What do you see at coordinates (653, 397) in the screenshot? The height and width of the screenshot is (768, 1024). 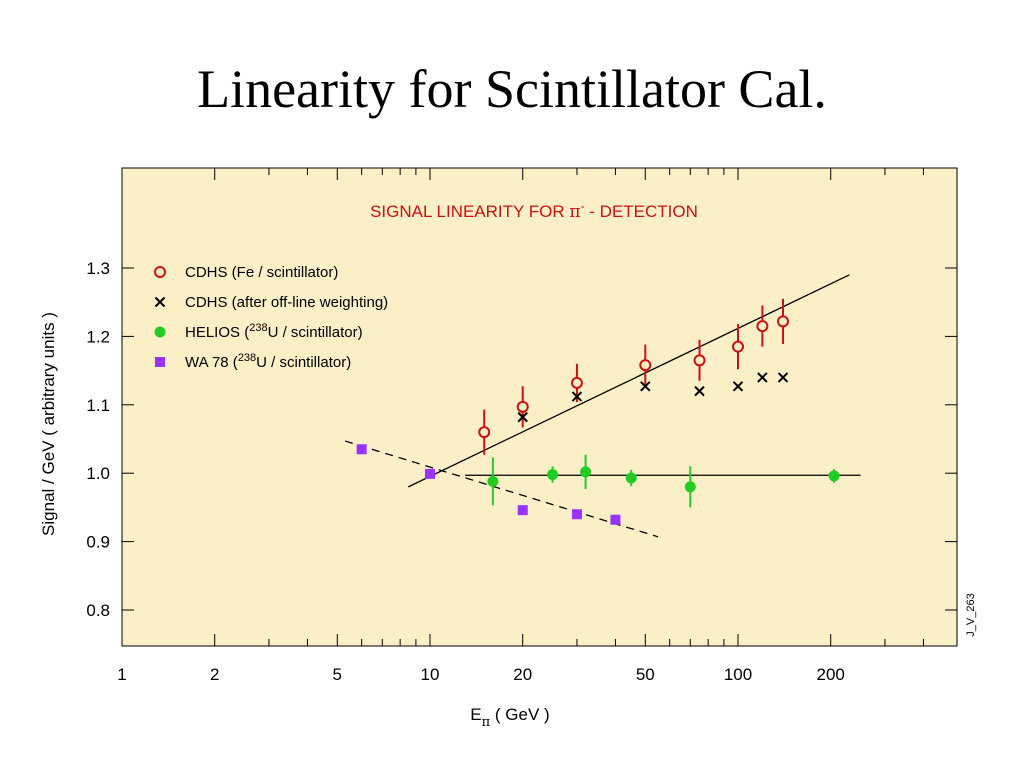 I see `series-weighted` at bounding box center [653, 397].